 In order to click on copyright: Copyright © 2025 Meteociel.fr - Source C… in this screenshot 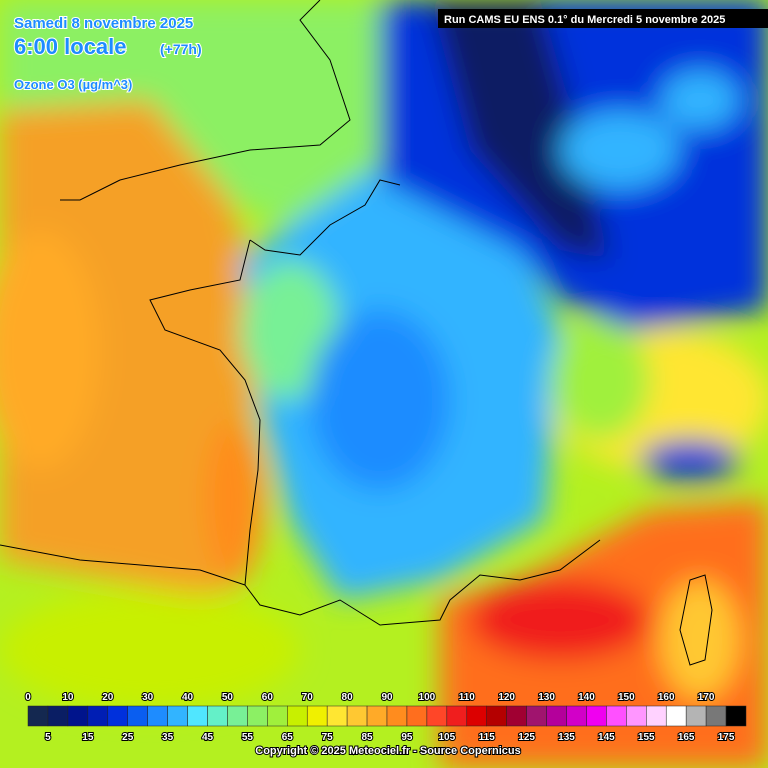, I will do `click(387, 751)`.